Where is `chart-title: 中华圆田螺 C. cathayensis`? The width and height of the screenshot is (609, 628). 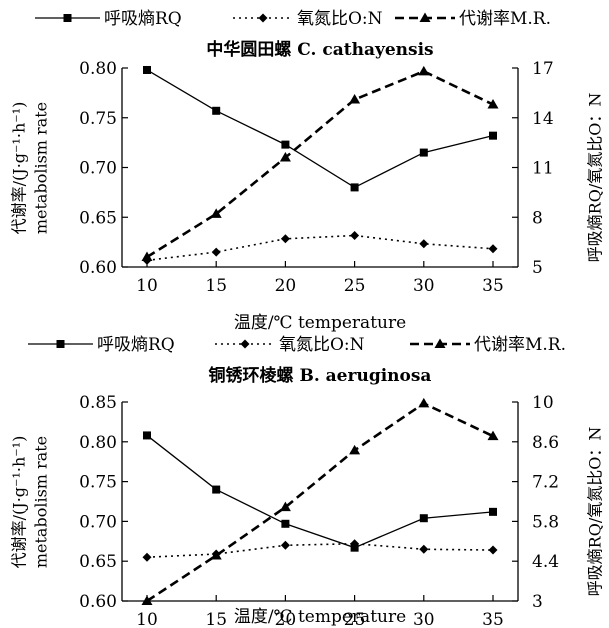 chart-title: 中华圆田螺 C. cathayensis is located at coordinates (319, 49).